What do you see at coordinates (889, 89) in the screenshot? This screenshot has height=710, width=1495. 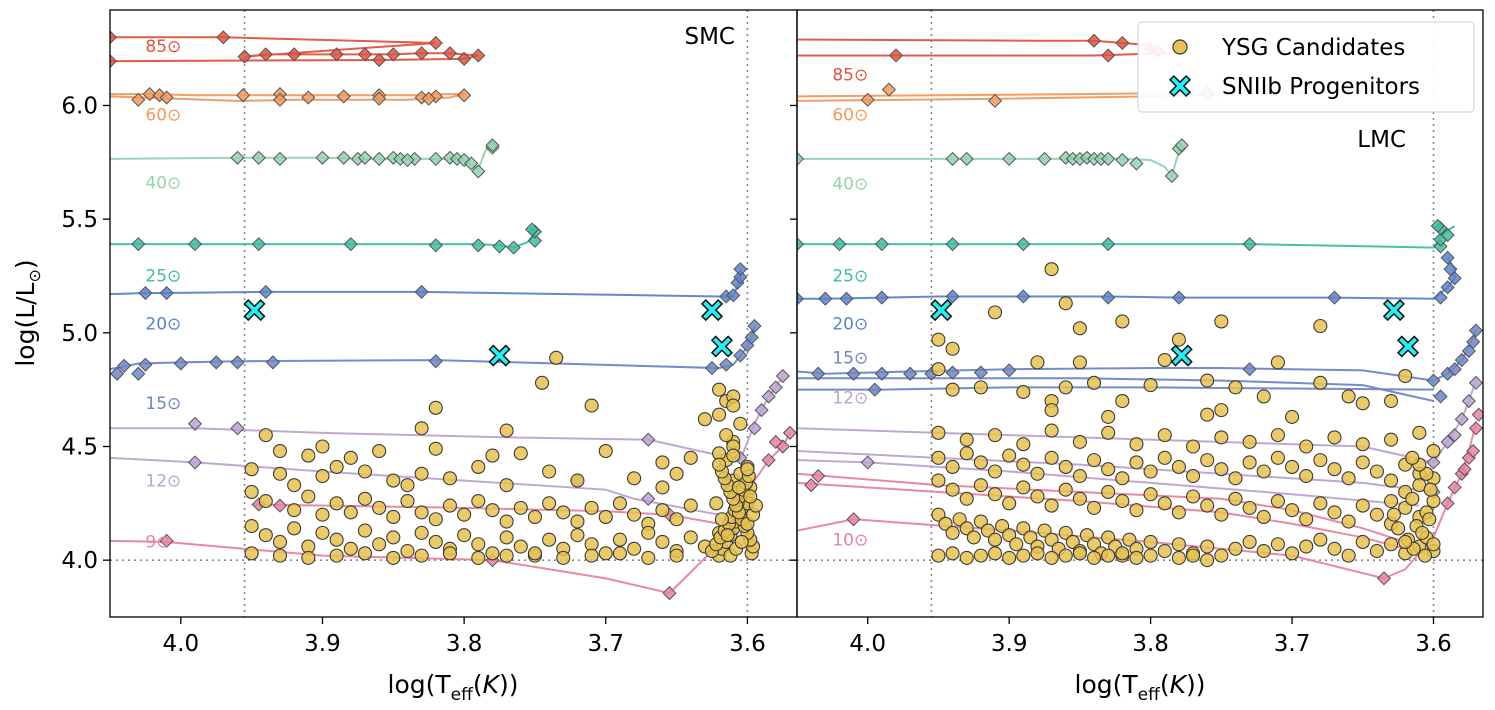 I see `lmc-track-1-marker` at bounding box center [889, 89].